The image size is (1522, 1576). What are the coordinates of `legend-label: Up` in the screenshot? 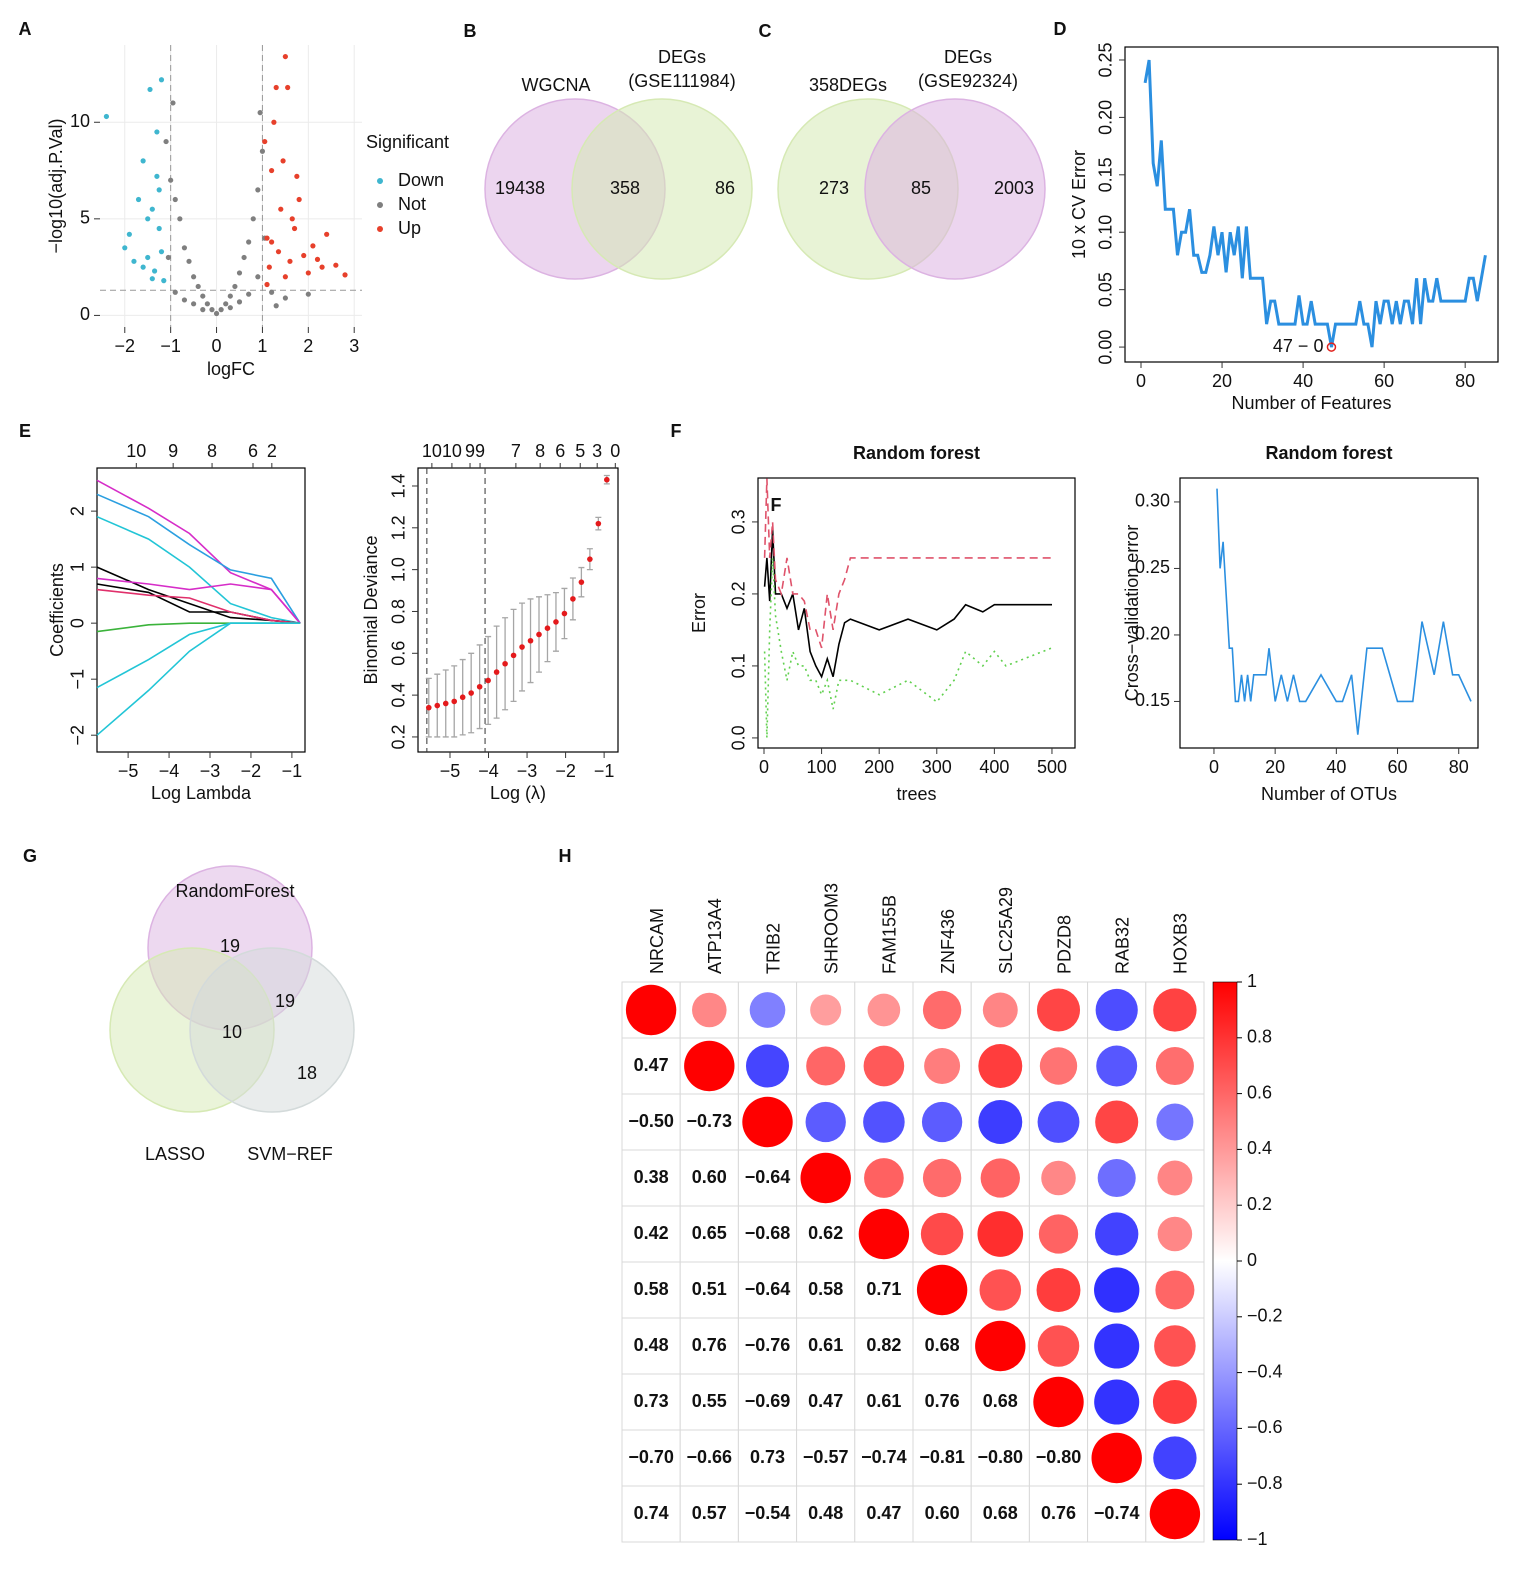 It's located at (409, 228).